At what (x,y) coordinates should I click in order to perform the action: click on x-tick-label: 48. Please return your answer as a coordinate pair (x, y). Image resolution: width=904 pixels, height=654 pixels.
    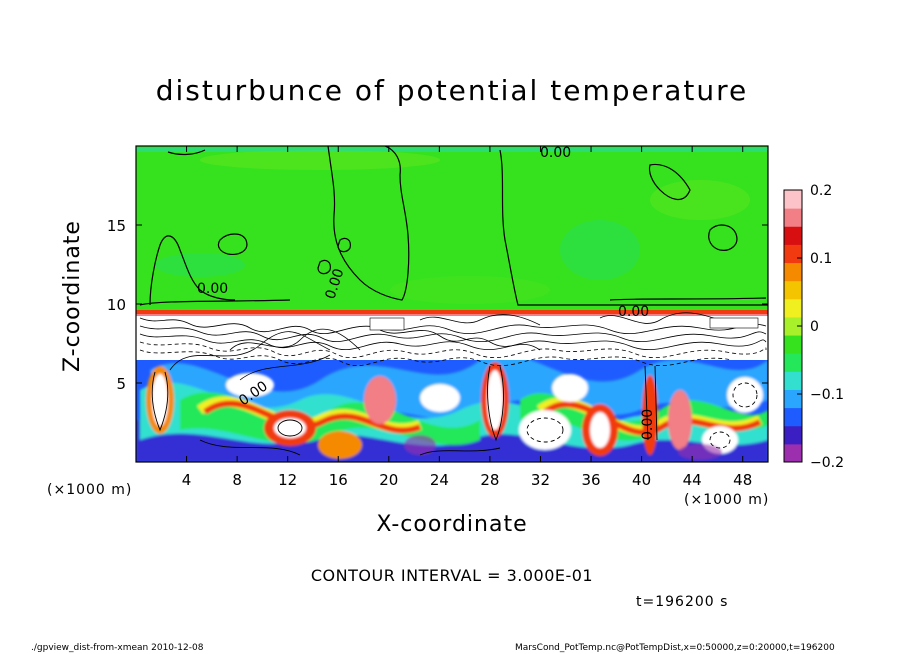
    Looking at the image, I should click on (742, 480).